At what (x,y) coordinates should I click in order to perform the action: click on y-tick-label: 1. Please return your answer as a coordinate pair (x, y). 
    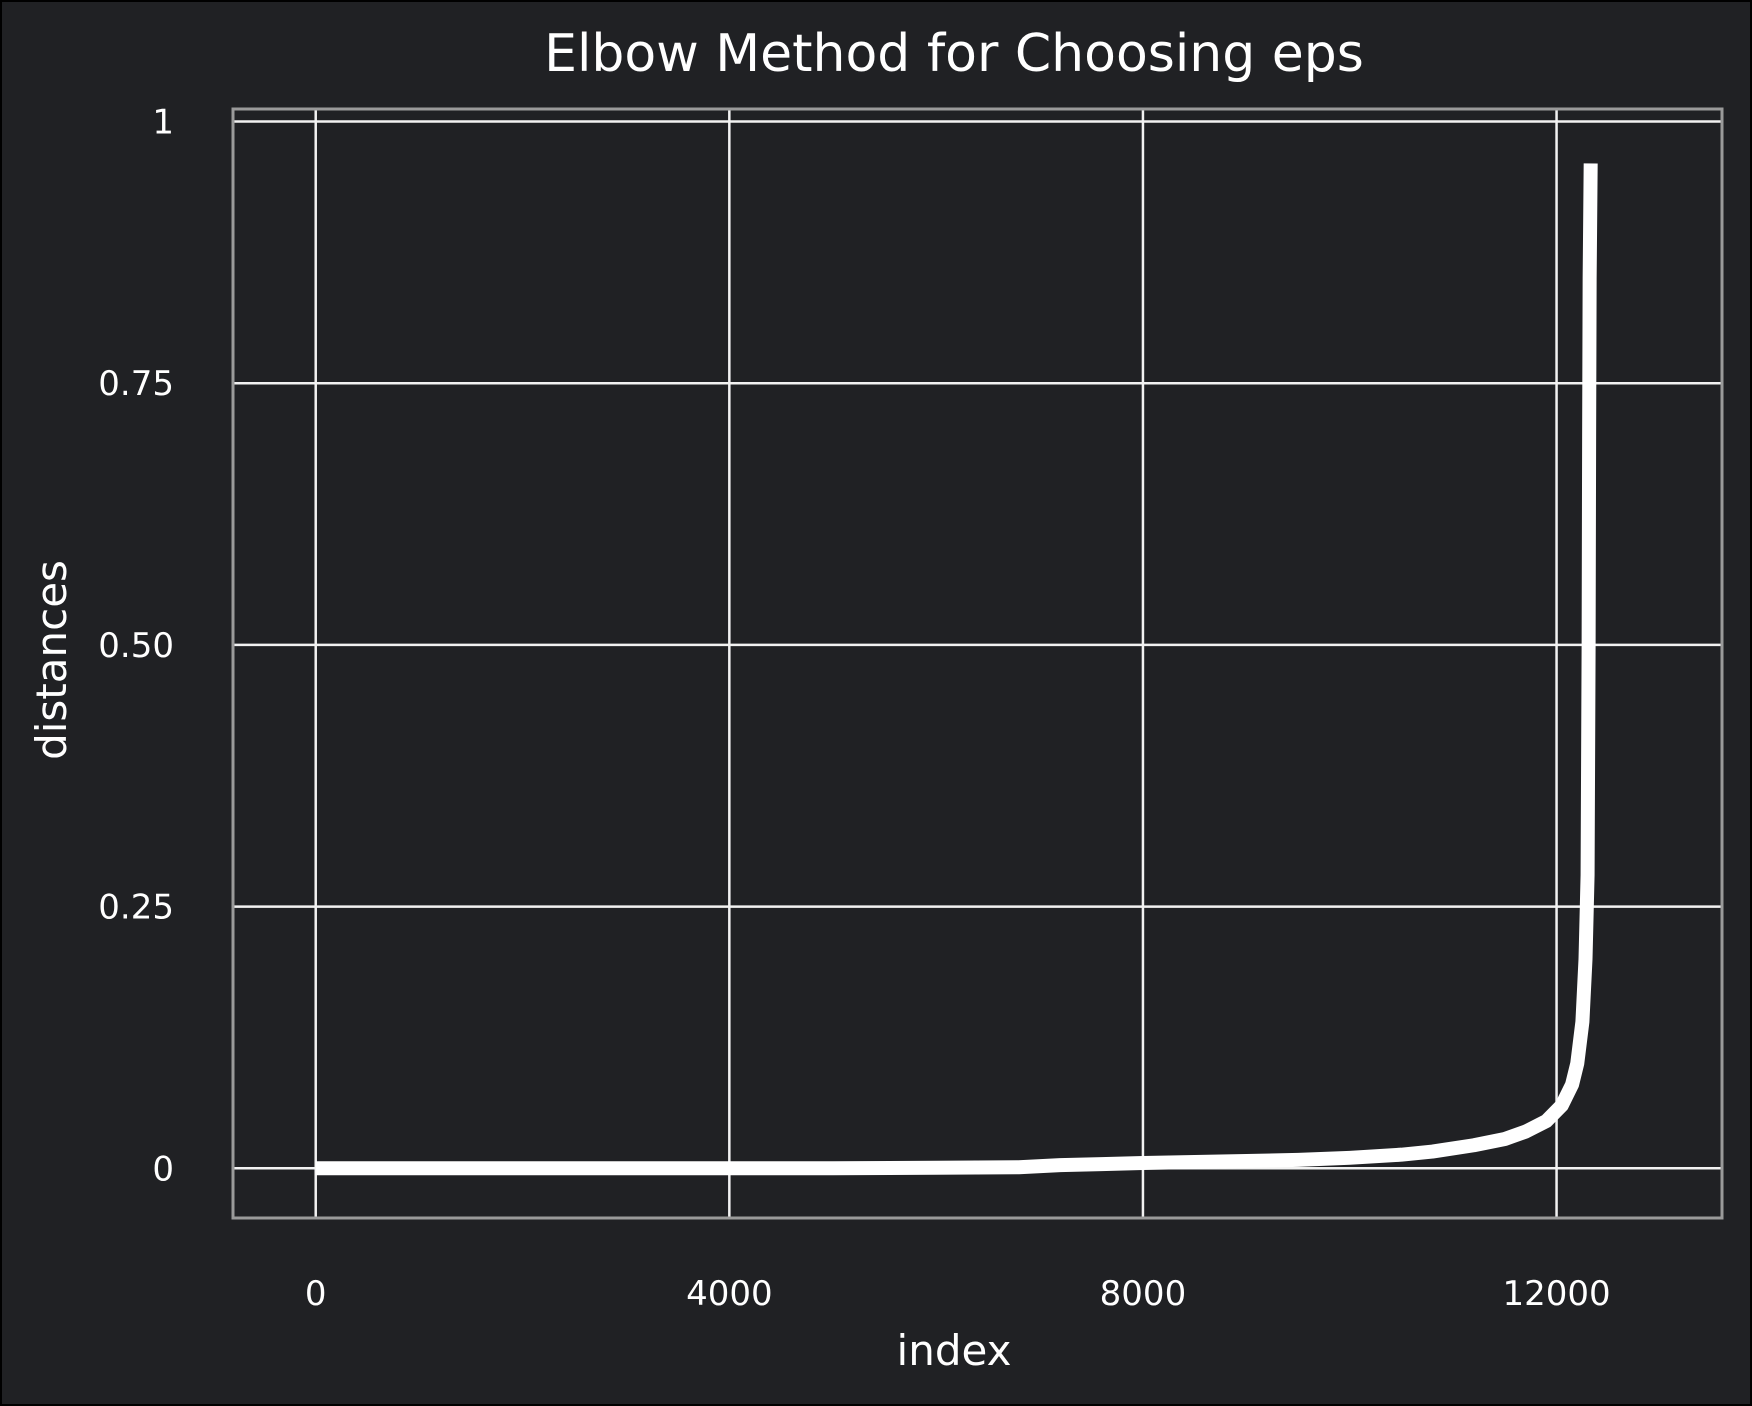
    Looking at the image, I should click on (163, 123).